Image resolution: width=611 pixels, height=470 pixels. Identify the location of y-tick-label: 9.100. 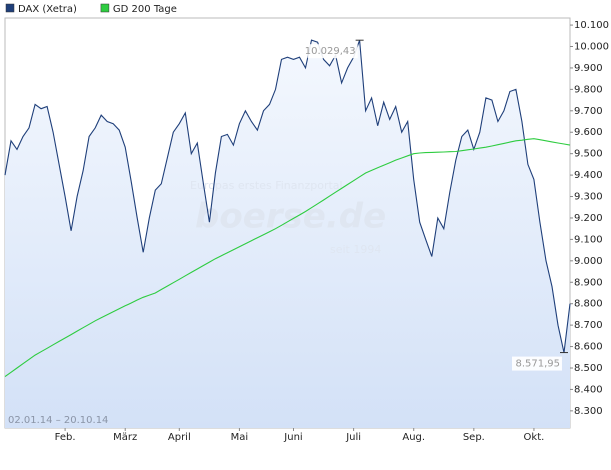
(588, 239).